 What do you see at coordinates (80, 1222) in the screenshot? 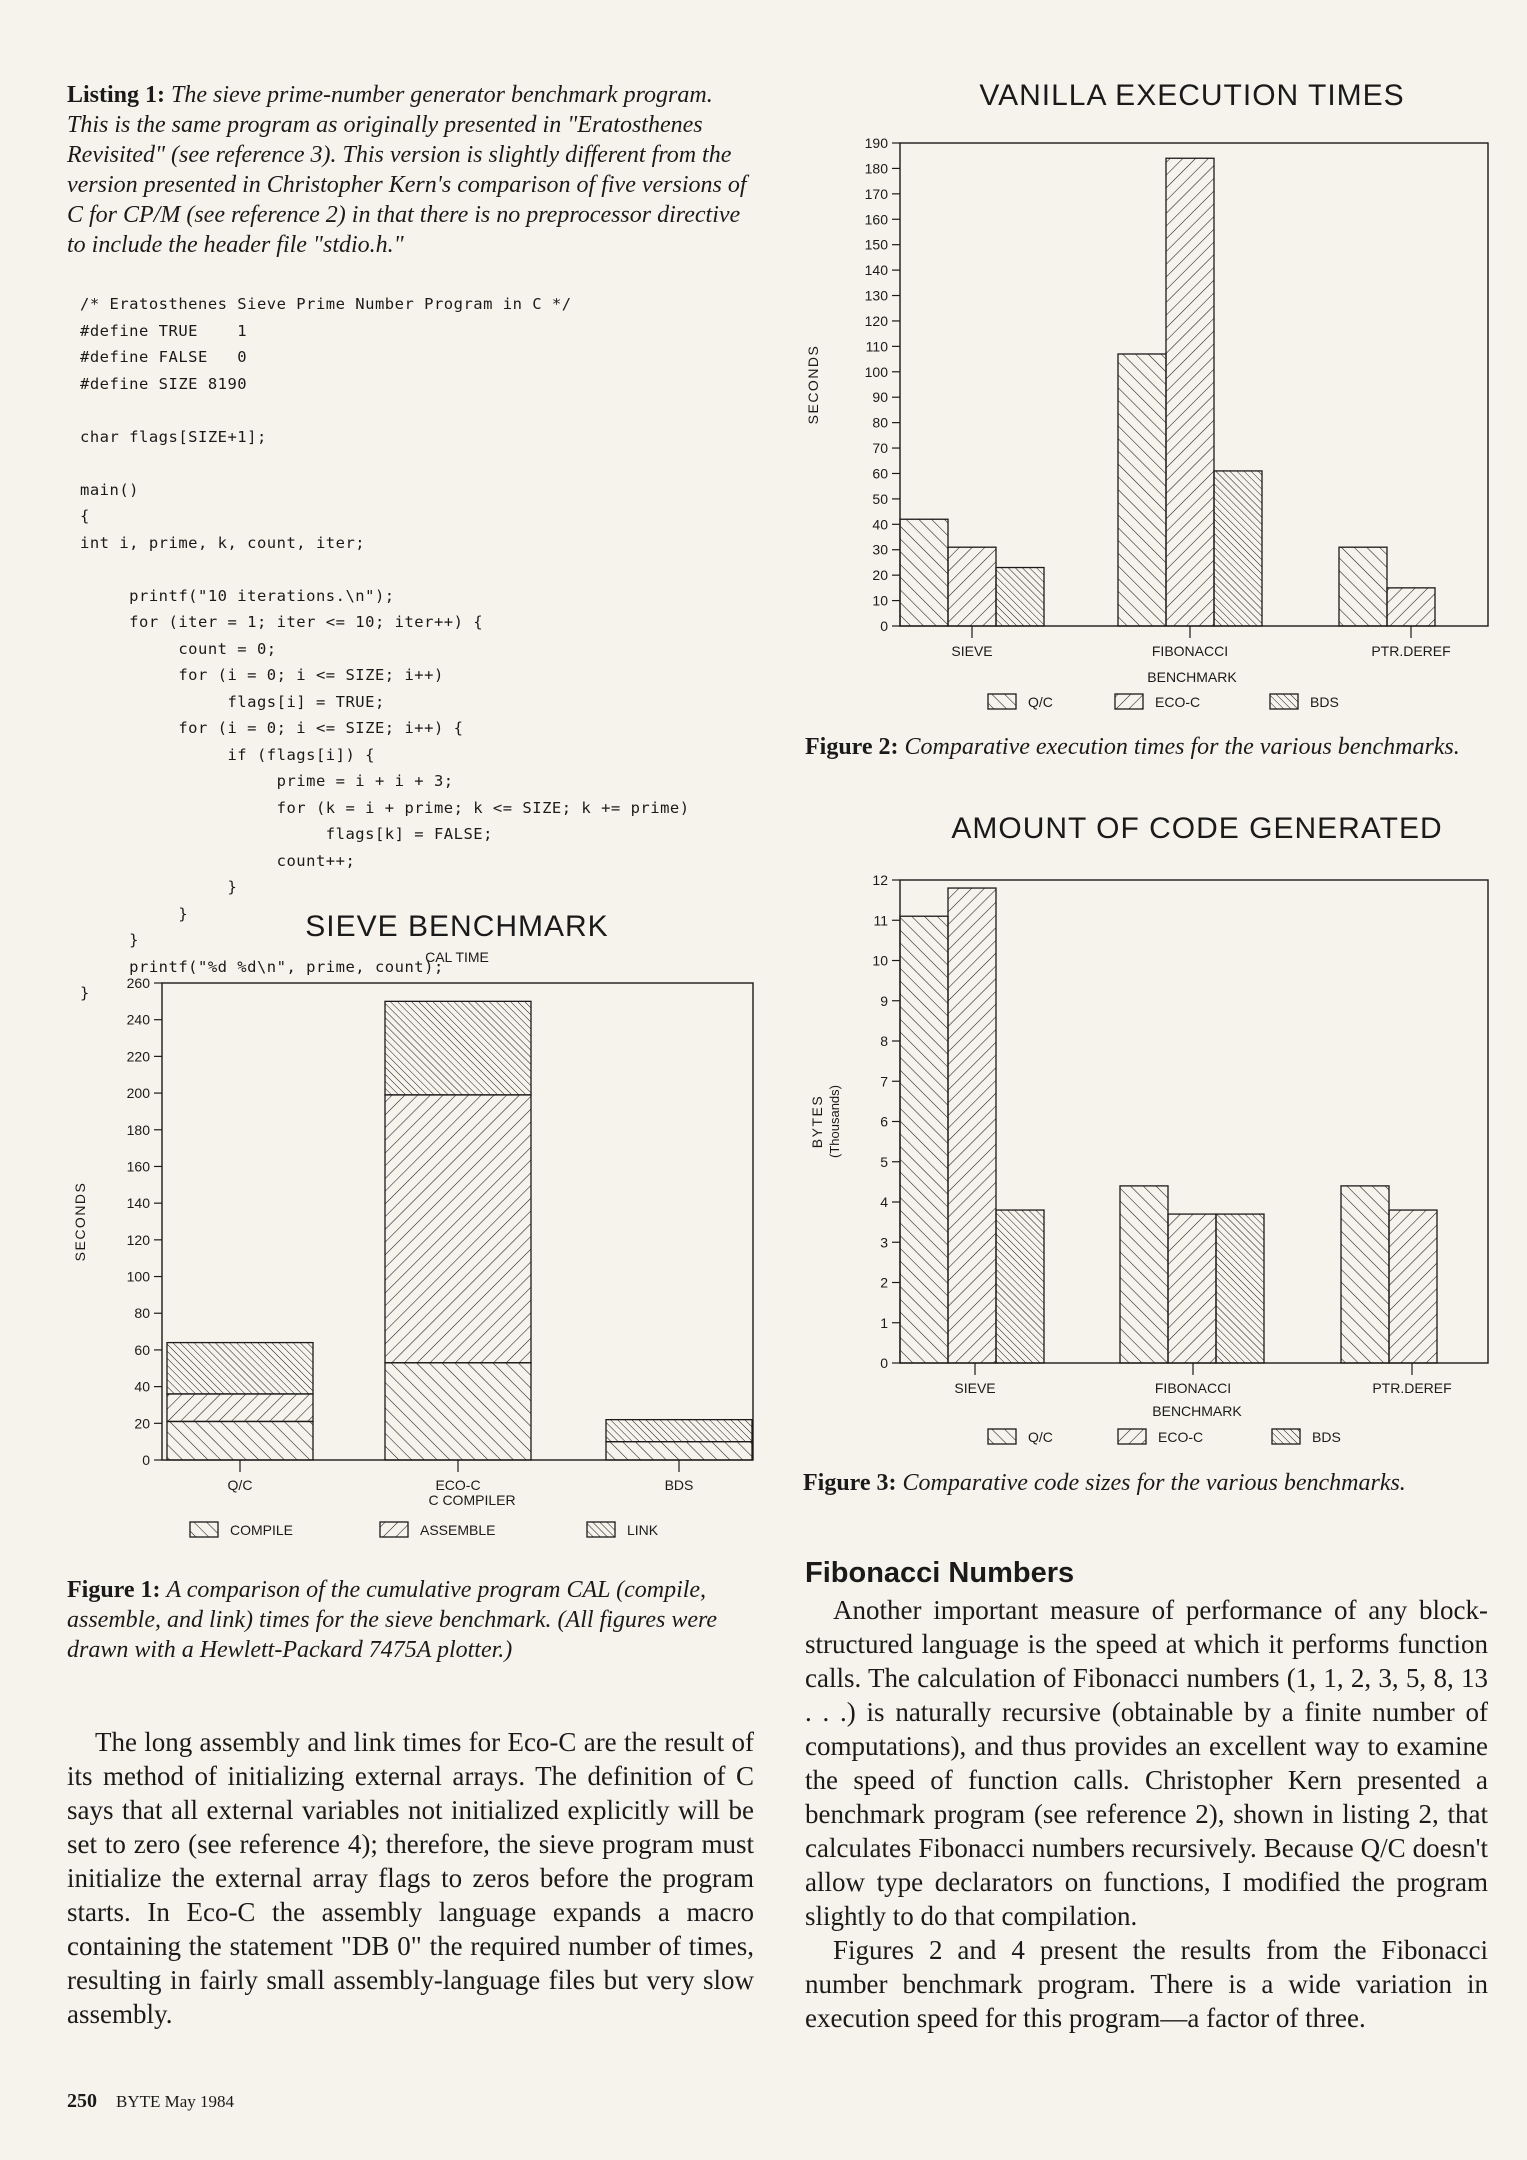
I see `y-axis-label-group: SECONDS` at bounding box center [80, 1222].